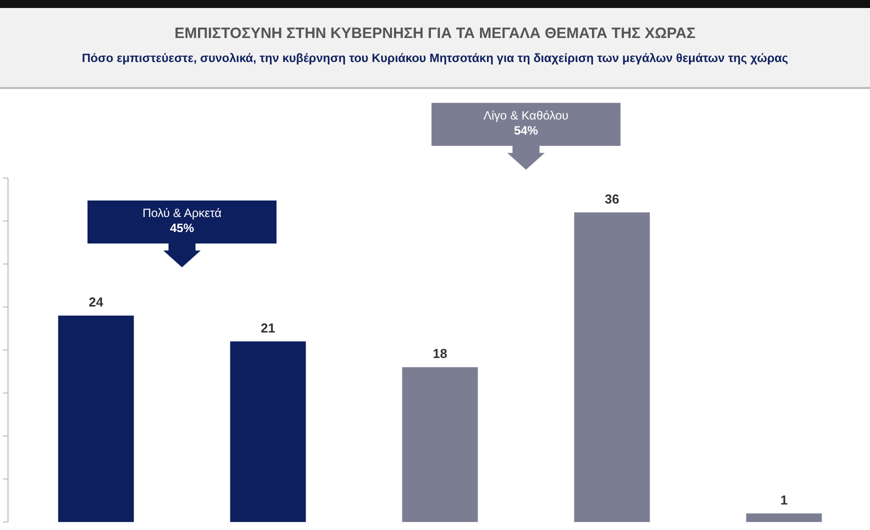 The height and width of the screenshot is (530, 870). I want to click on data-label: 18, so click(440, 354).